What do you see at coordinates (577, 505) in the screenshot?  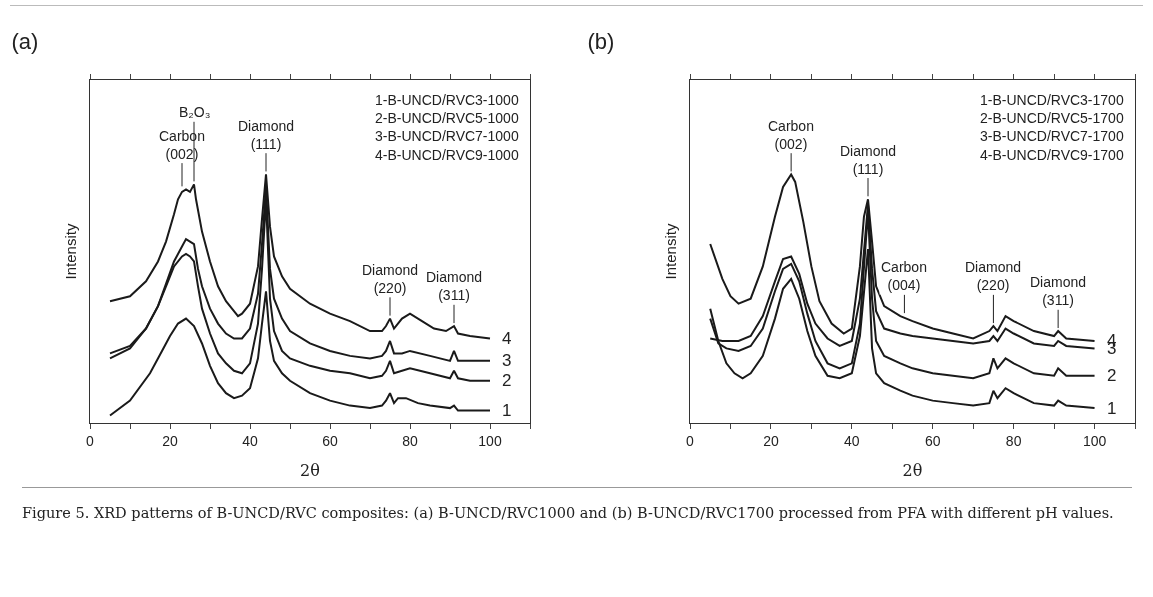 I see `caption: Figure 5. XRD patterns of B-UNCD/RVC composites: (a) B-UNCD/RVC1000 and (b) B-UNCD/RVC1700 processed from PFA with different pH values.` at bounding box center [577, 505].